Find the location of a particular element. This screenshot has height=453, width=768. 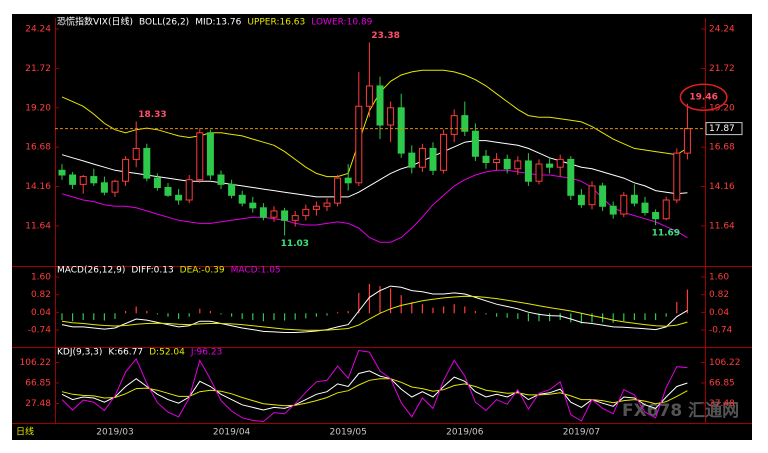

high-label: 19.46 is located at coordinates (703, 97).